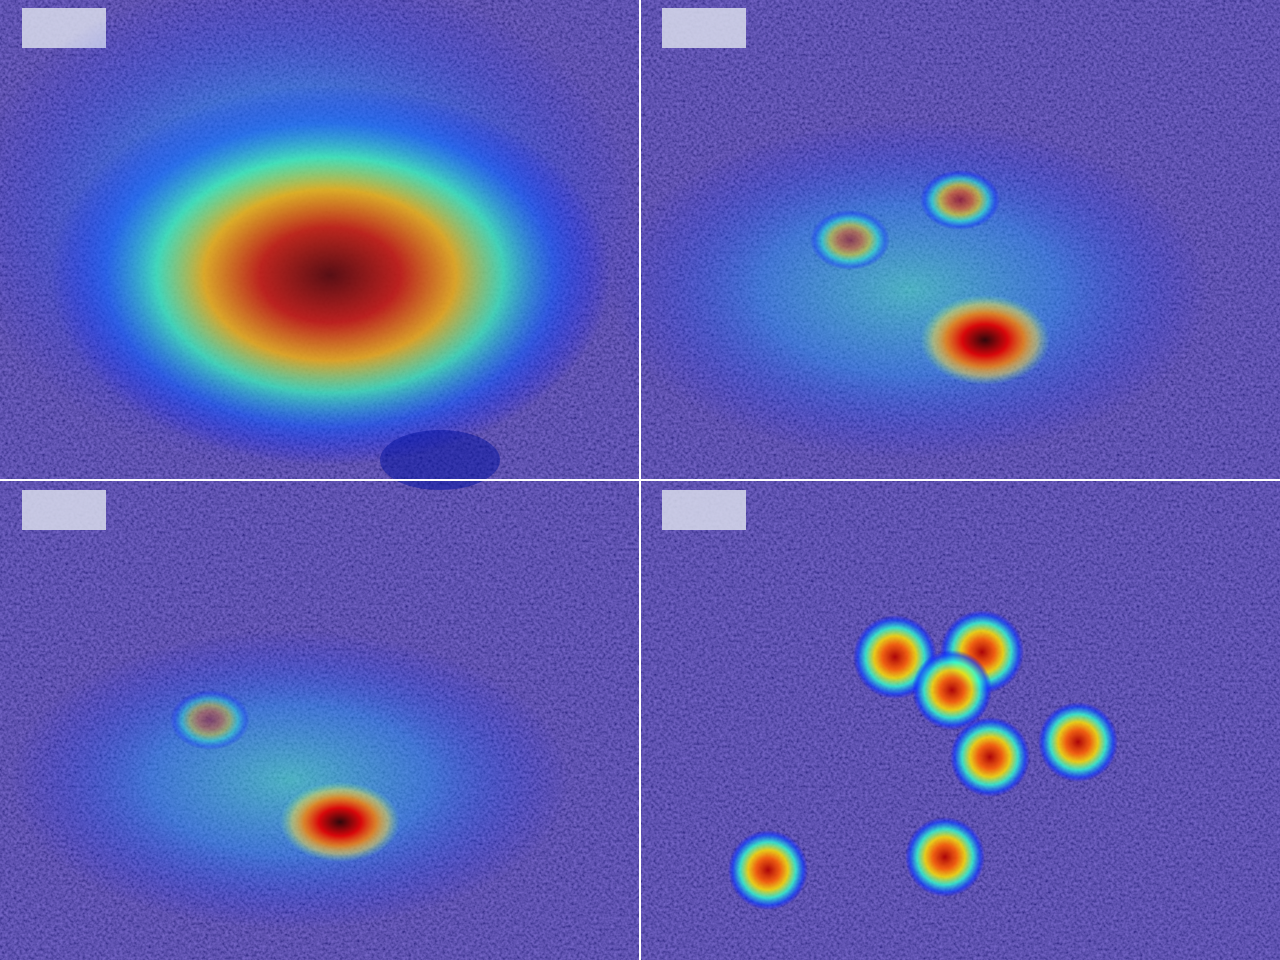 Image resolution: width=1280 pixels, height=960 pixels. Describe the element at coordinates (440, 460) in the screenshot. I see `low-region` at that location.